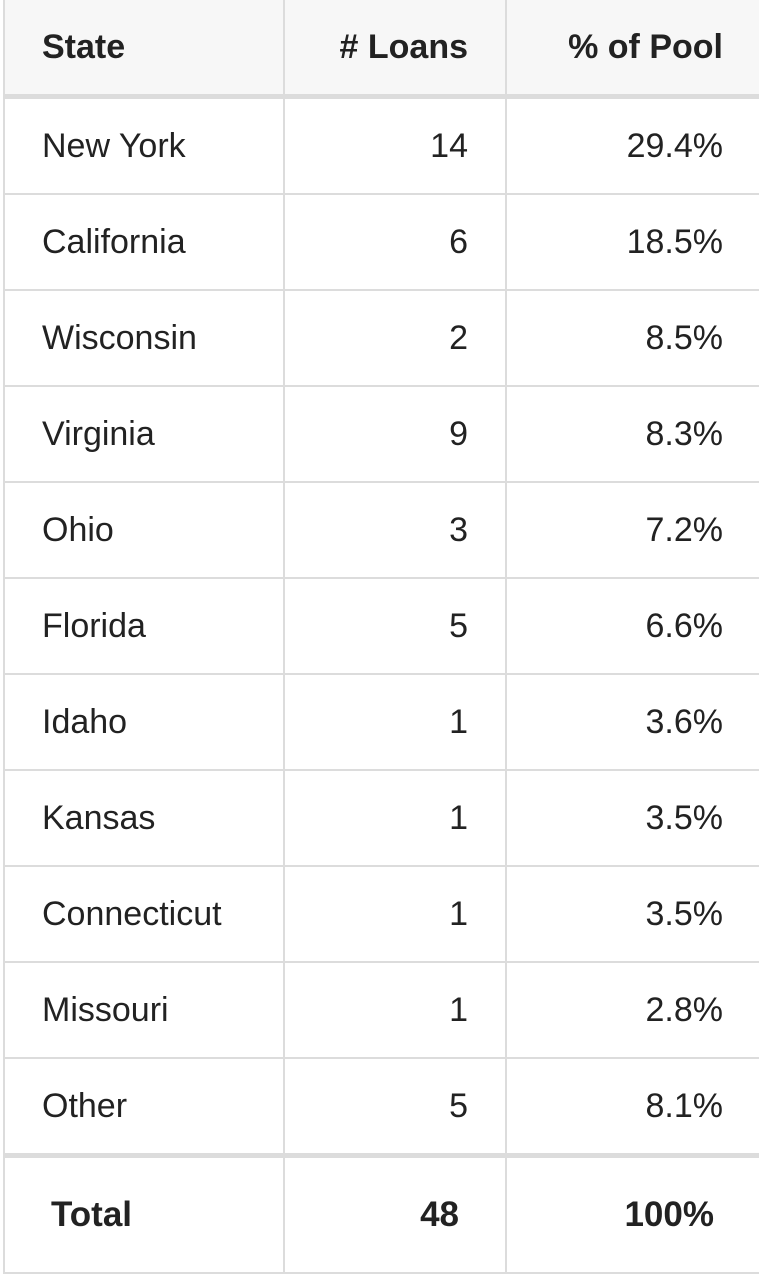 This screenshot has width=759, height=1281. Describe the element at coordinates (395, 145) in the screenshot. I see `table-cell: 14` at that location.